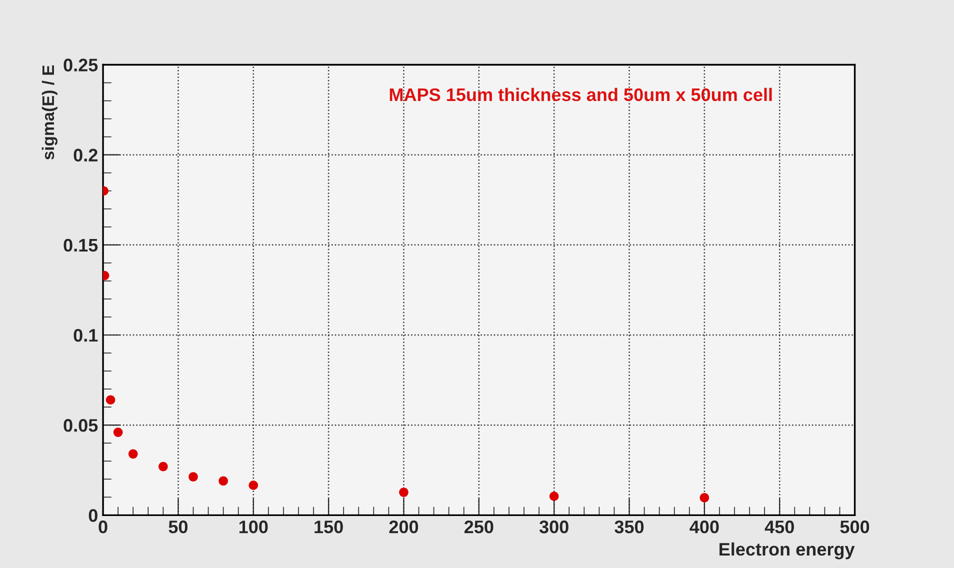 The image size is (954, 568). What do you see at coordinates (81, 245) in the screenshot?
I see `y-tick-label: 0.15` at bounding box center [81, 245].